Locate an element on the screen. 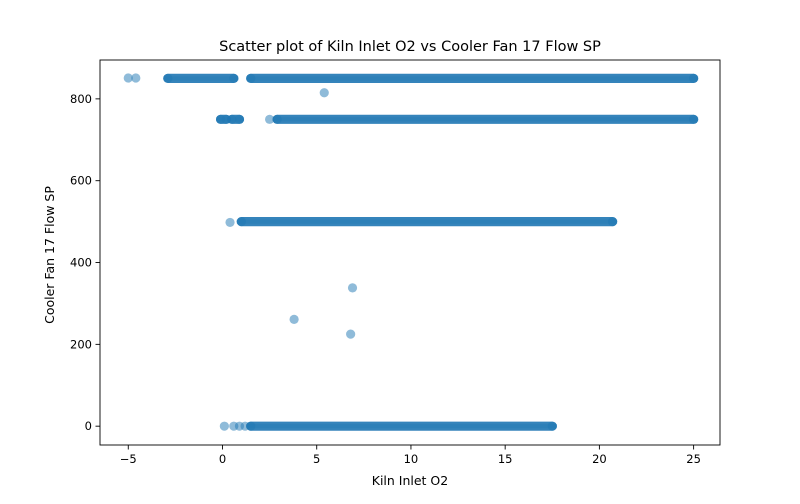  x-tick-label: 15 is located at coordinates (505, 459).